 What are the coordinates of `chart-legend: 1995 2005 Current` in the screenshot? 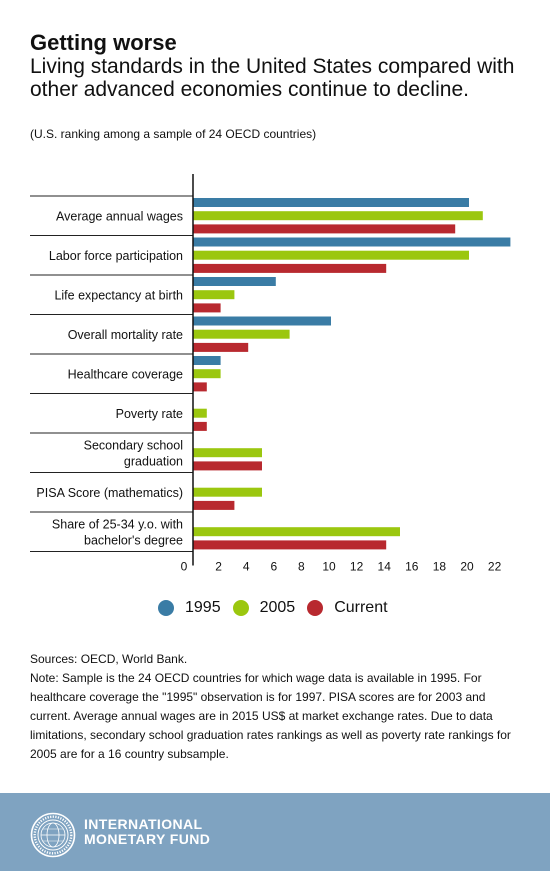 It's located at (279, 608).